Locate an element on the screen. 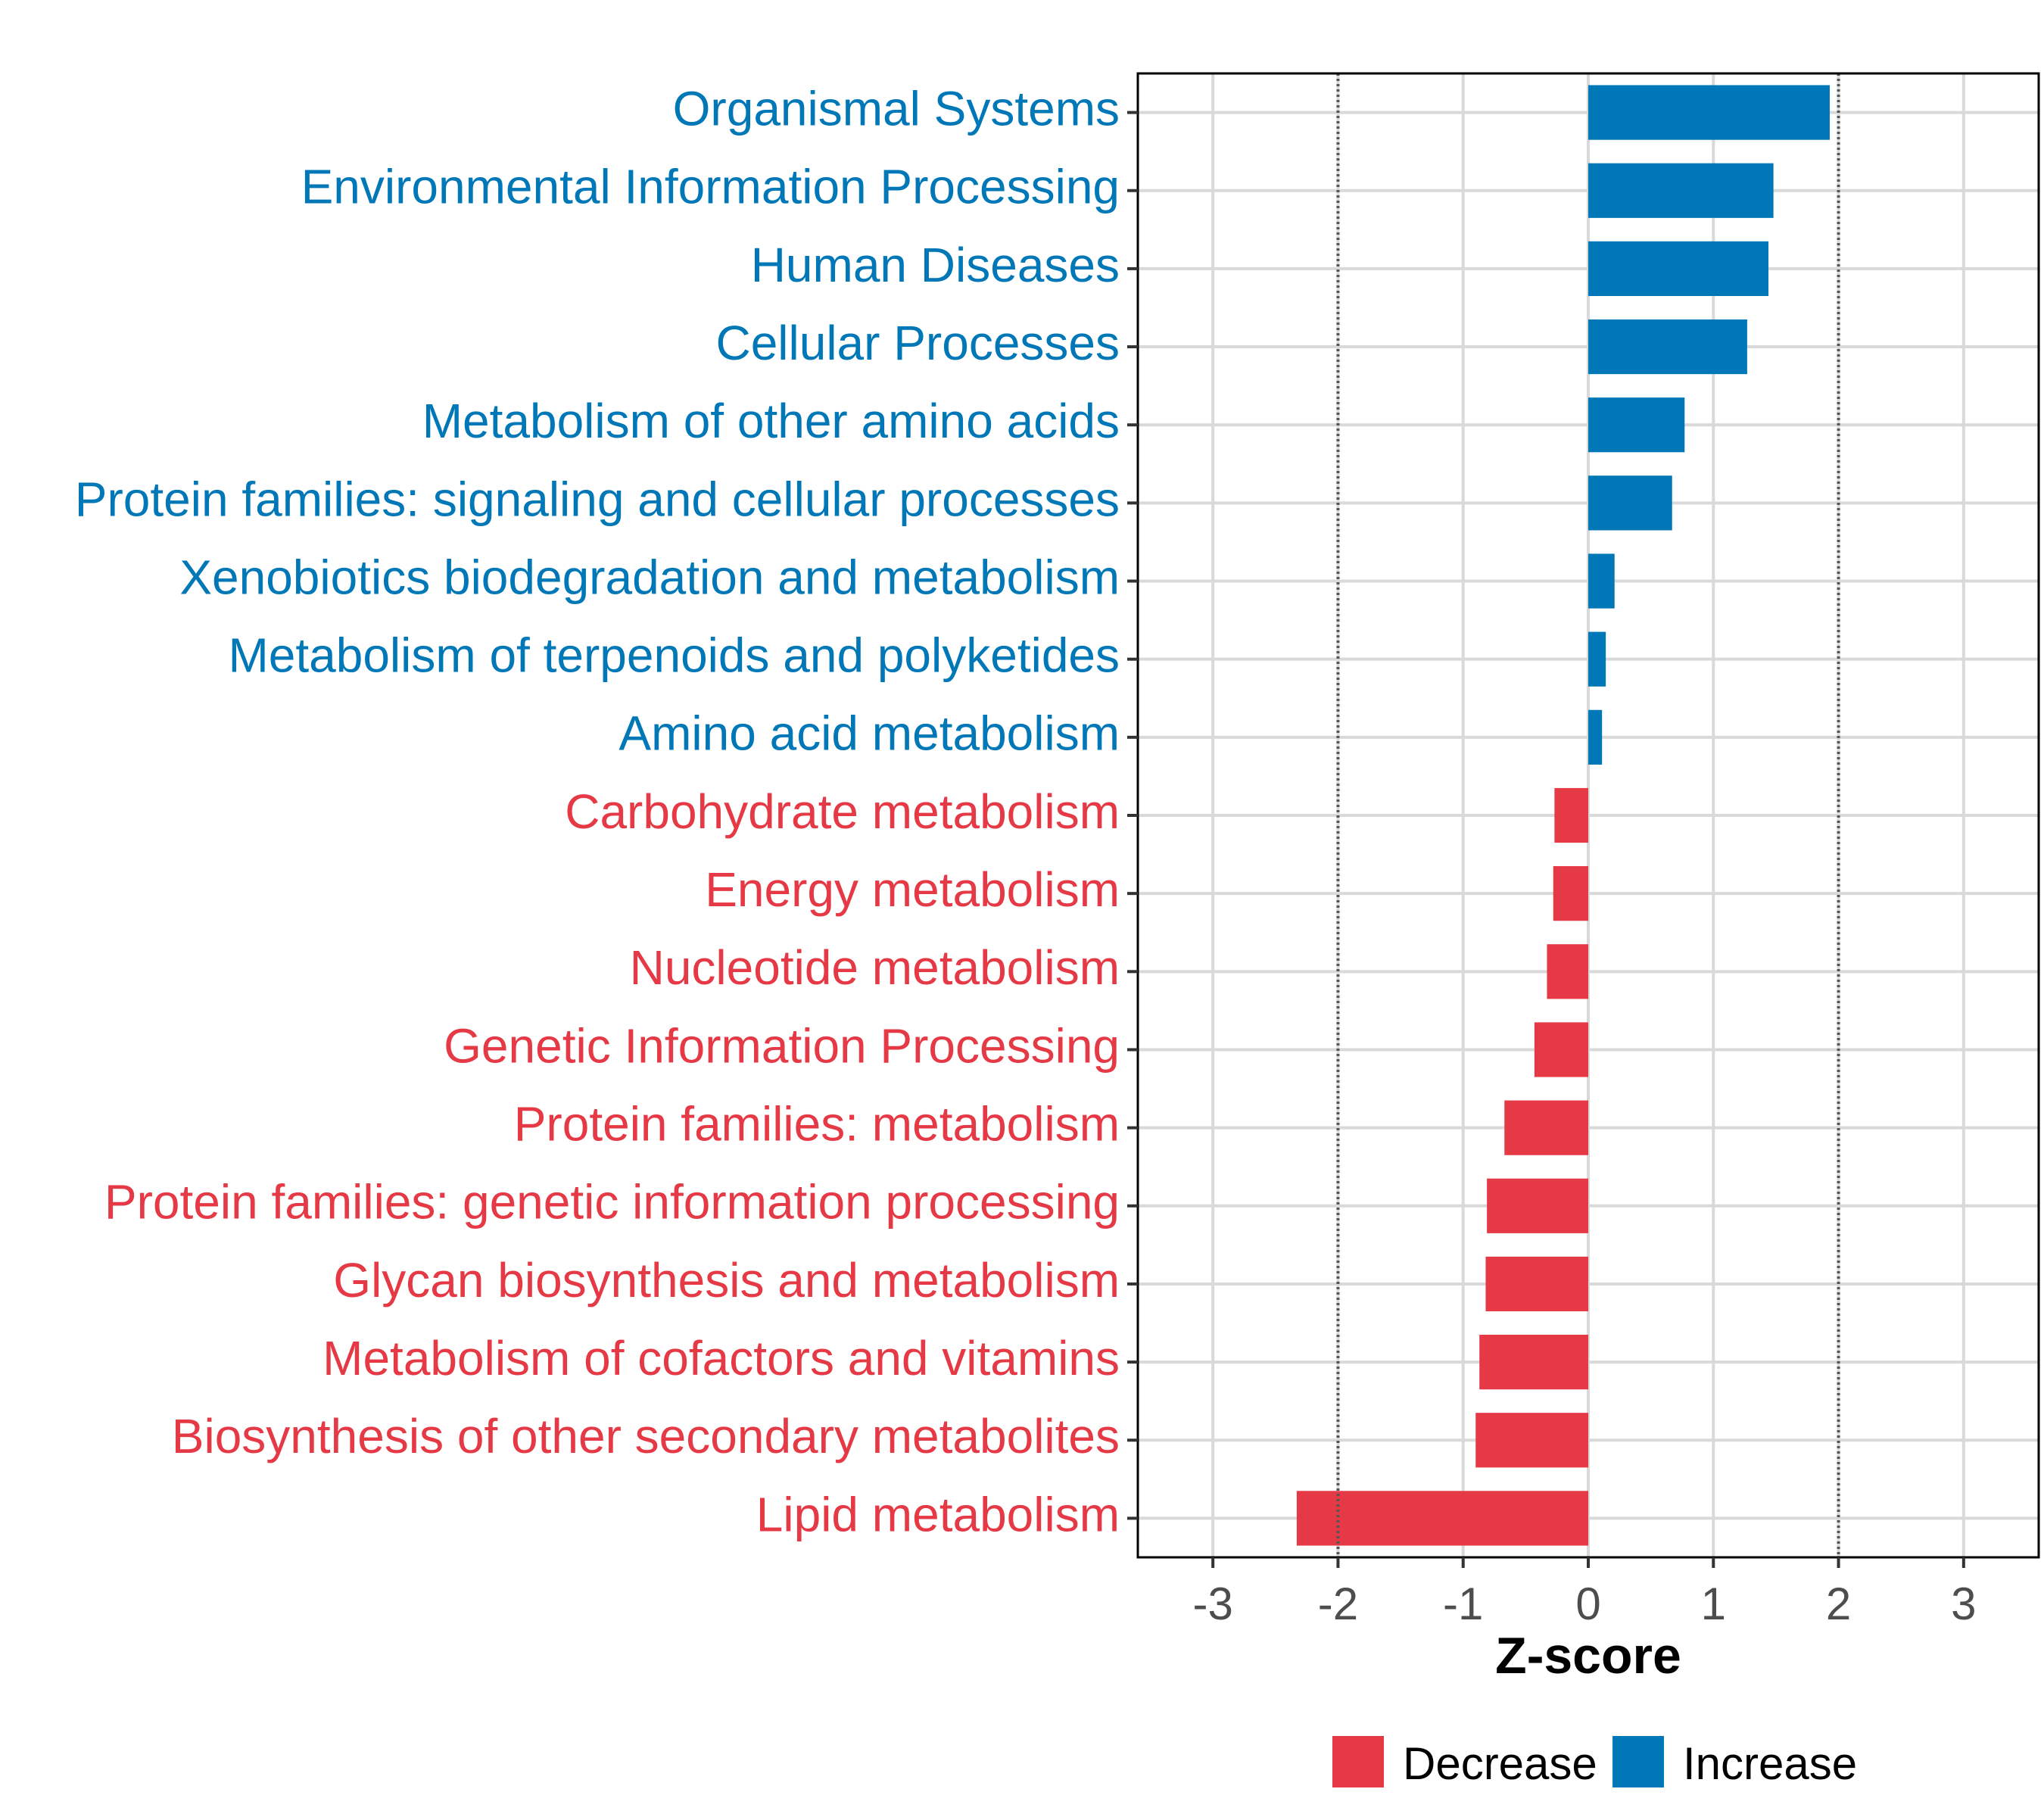 The image size is (2044, 1817). legend-label: Increase is located at coordinates (1770, 1764).